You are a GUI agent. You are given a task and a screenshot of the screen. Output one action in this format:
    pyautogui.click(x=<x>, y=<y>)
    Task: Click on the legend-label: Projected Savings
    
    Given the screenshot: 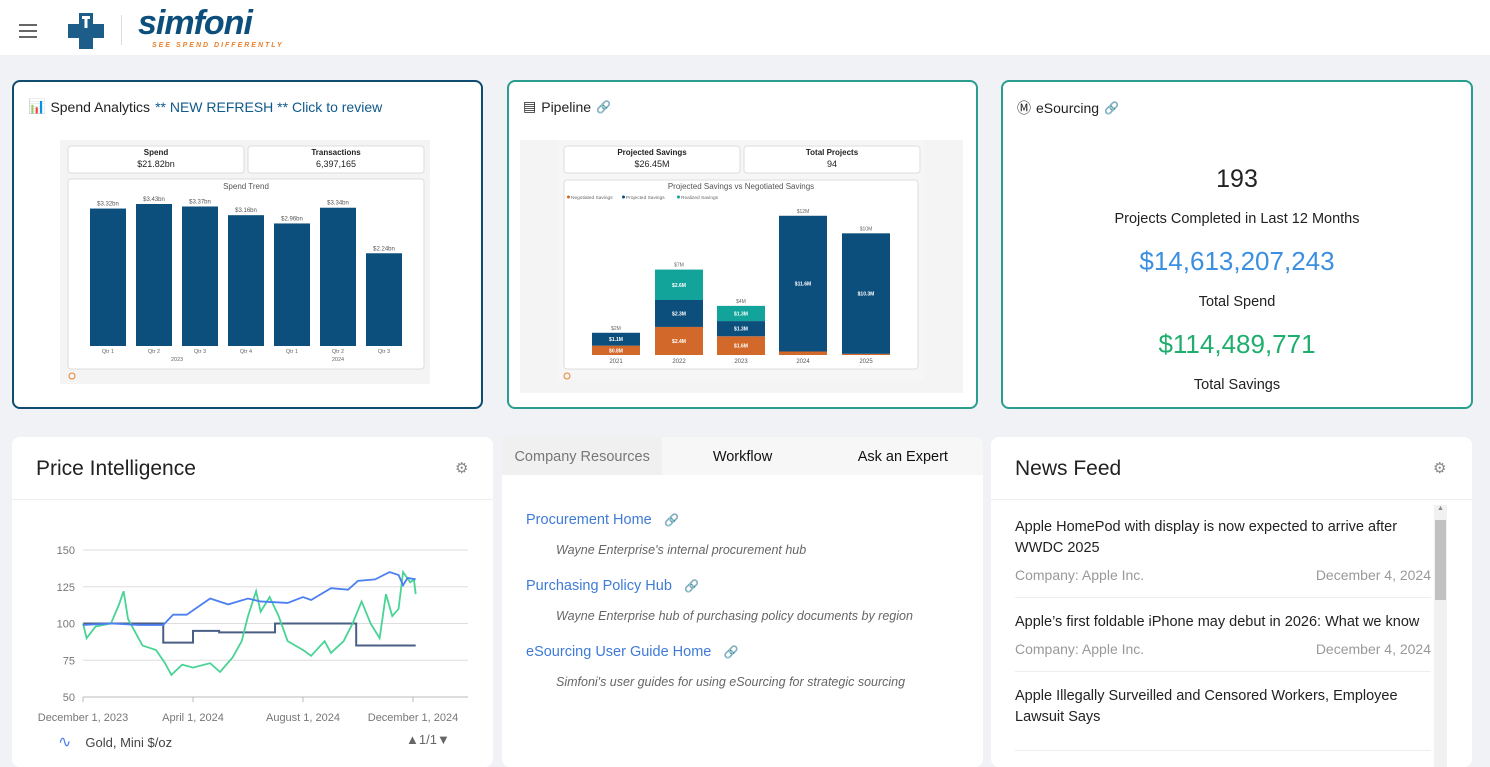 What is the action you would take?
    pyautogui.click(x=645, y=198)
    